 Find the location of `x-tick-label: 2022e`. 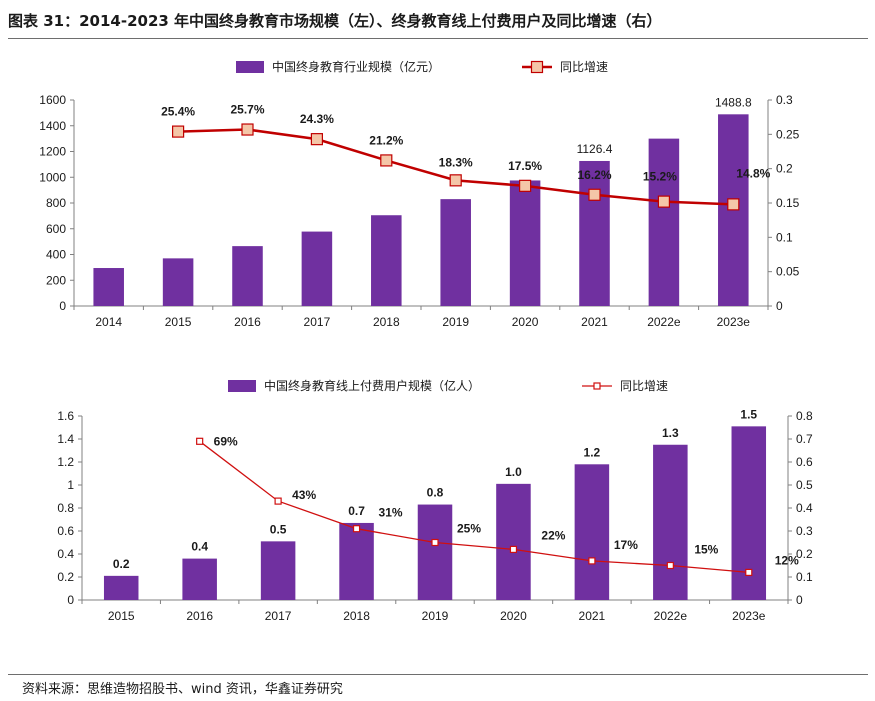

x-tick-label: 2022e is located at coordinates (664, 322).